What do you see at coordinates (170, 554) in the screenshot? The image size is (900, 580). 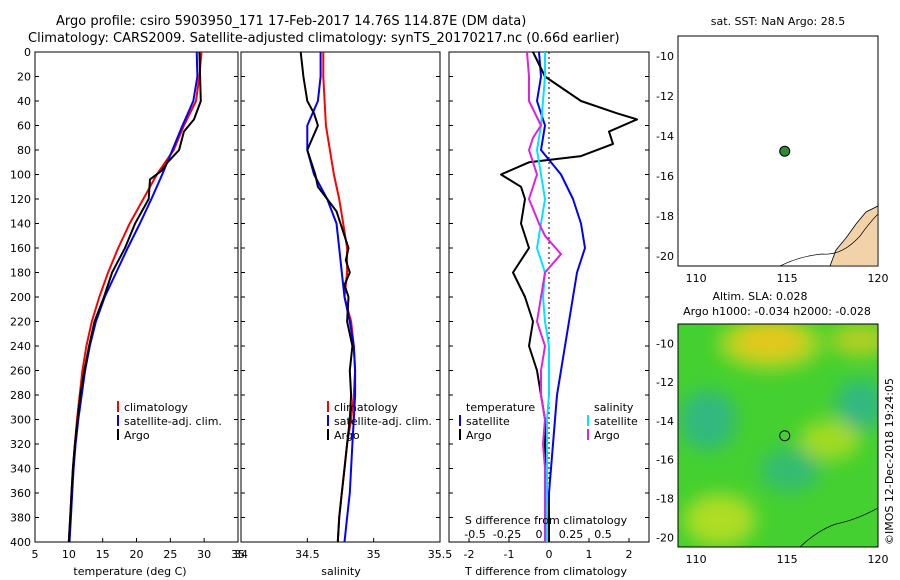 I see `x-tick-label: 25` at bounding box center [170, 554].